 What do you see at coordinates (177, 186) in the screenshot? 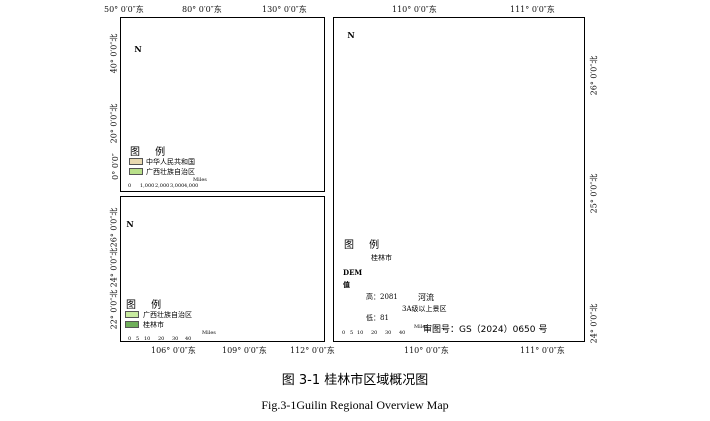
I see `china-scale-3: 3,000` at bounding box center [177, 186].